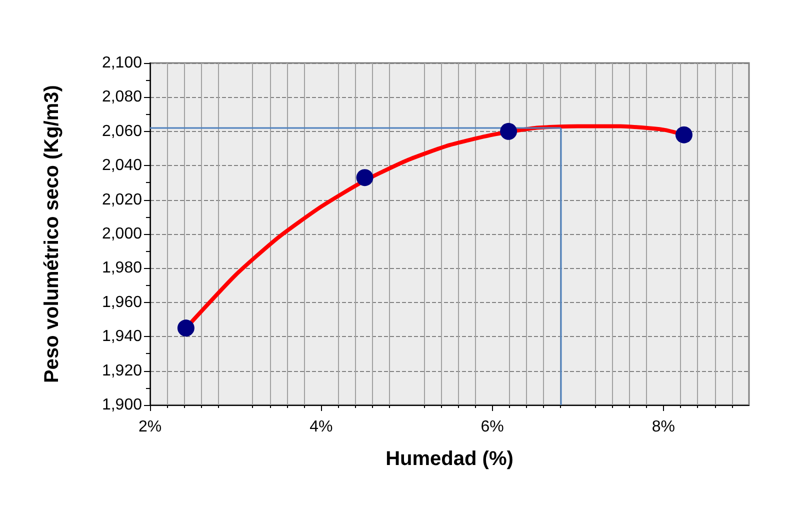 The height and width of the screenshot is (529, 785). Describe the element at coordinates (122, 268) in the screenshot. I see `y-tick-label: 1,980` at that location.